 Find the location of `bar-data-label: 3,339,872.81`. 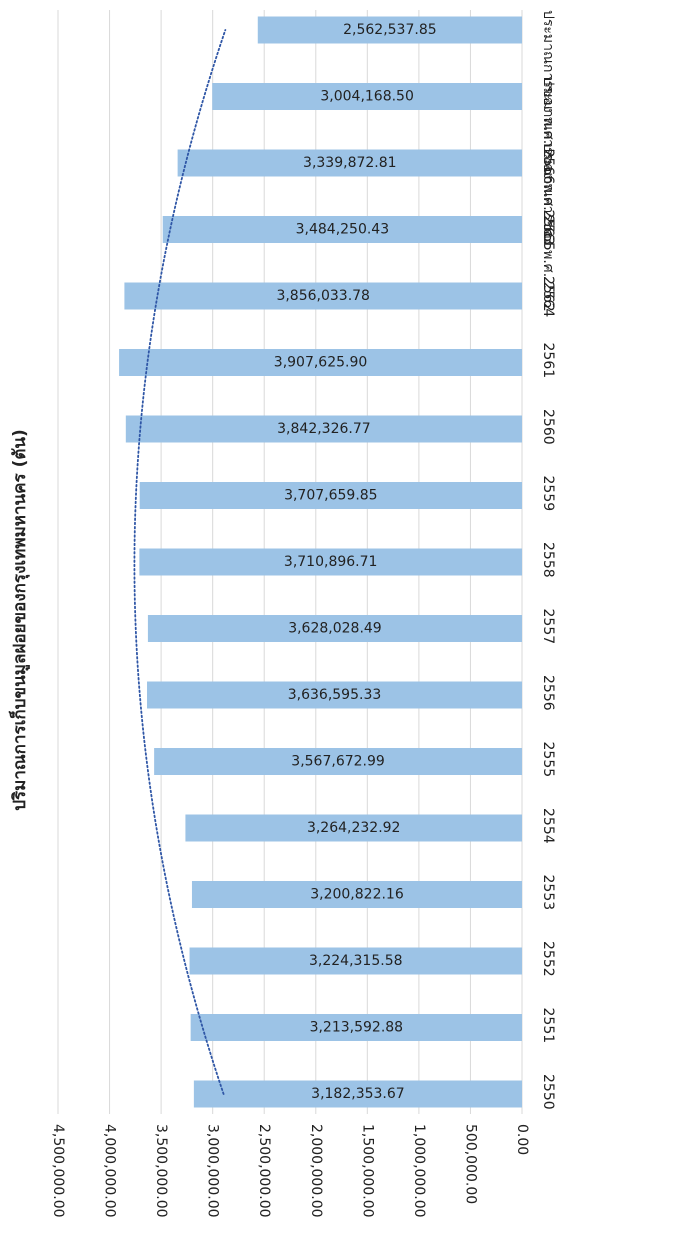

bar-data-label: 3,339,872.81 is located at coordinates (350, 163).